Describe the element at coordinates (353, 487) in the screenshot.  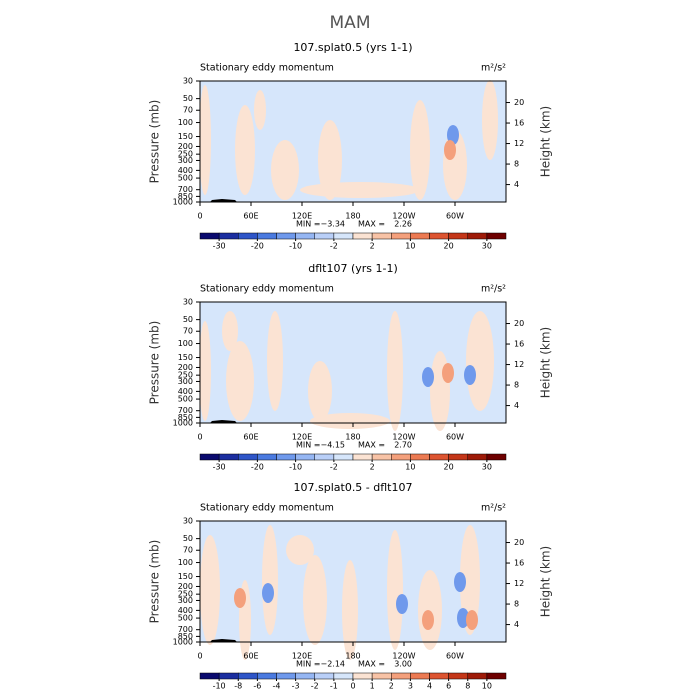
I see `panel-title: 107.splat0.5 - dflt107` at that location.